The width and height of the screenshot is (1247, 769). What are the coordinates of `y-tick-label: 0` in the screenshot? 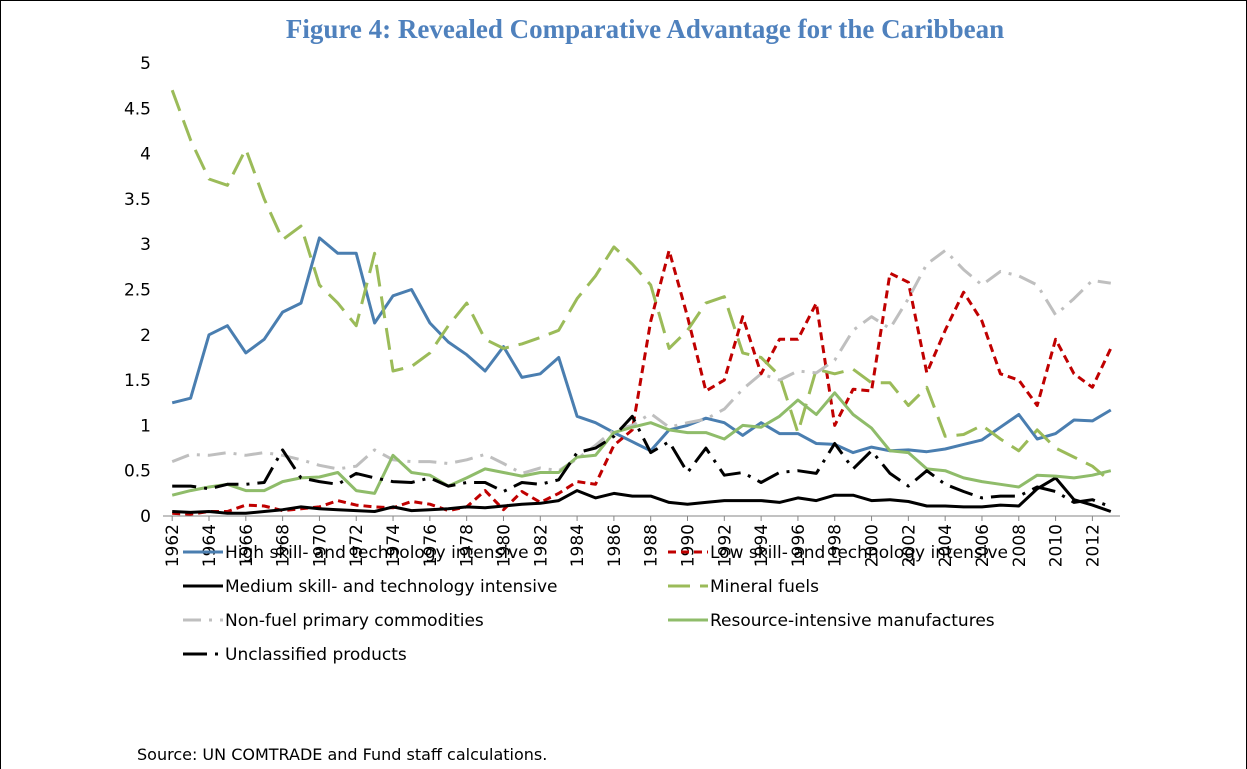 It's located at (145, 517).